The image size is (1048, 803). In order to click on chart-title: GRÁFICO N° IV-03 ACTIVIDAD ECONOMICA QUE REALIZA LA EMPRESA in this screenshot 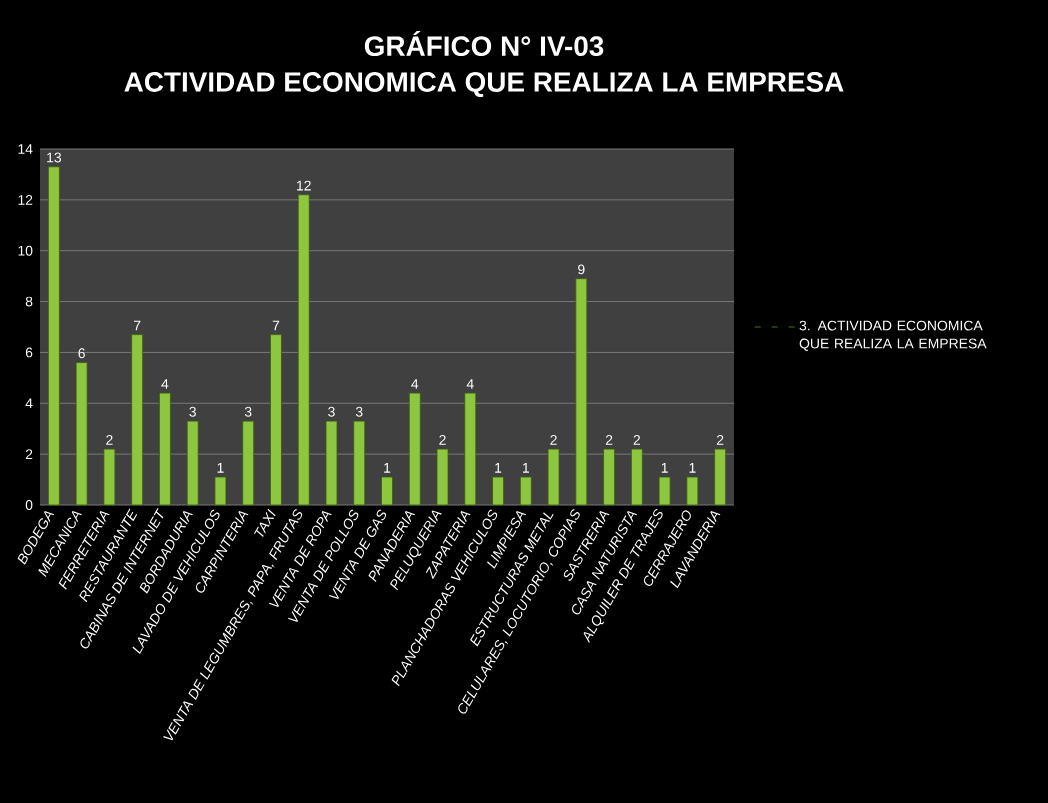, I will do `click(484, 64)`.